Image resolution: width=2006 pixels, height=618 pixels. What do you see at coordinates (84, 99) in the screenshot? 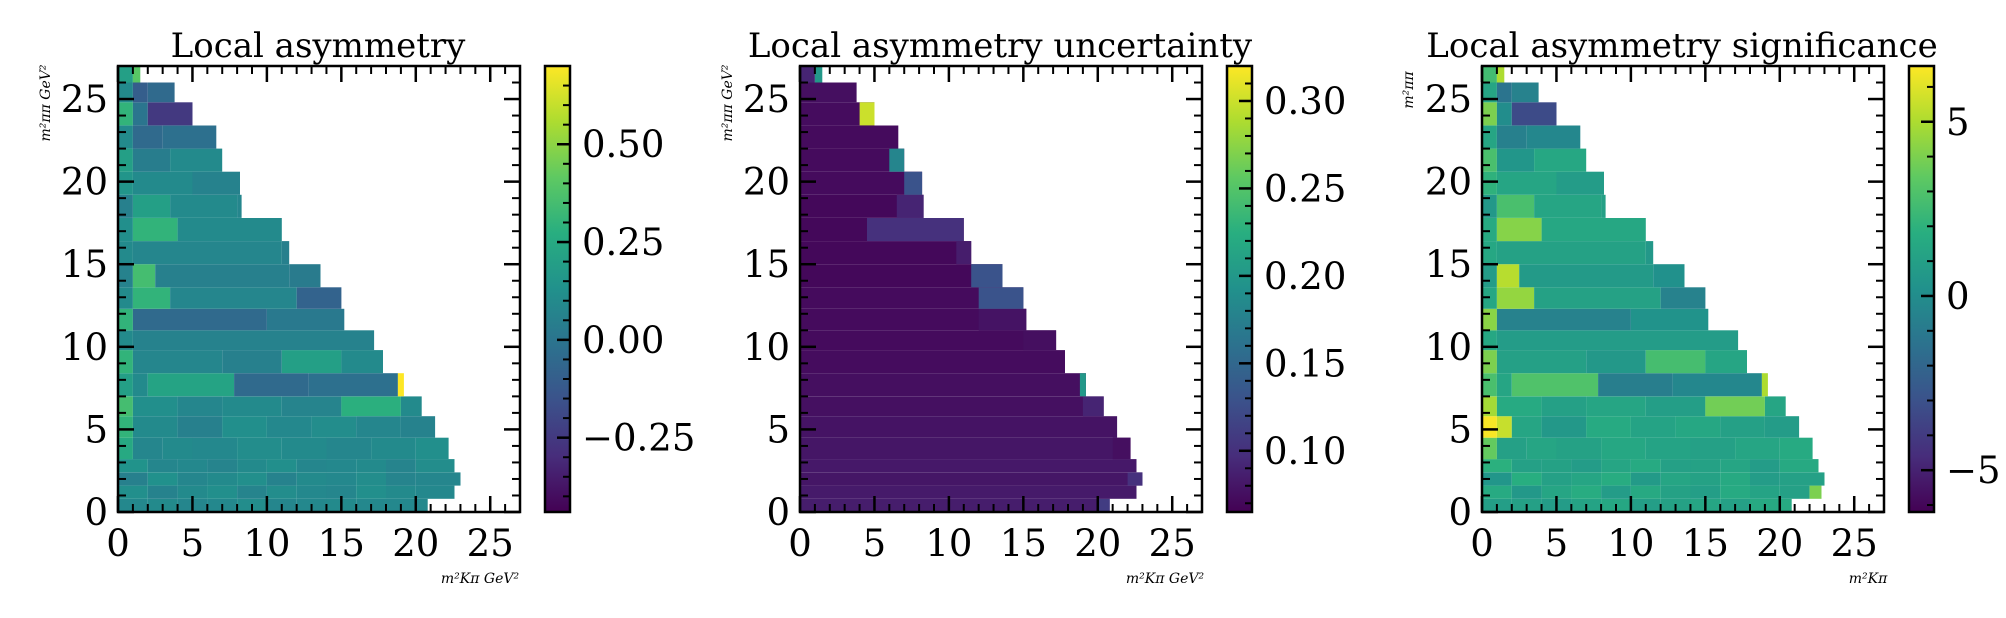
I see `y-tick-label: 25` at bounding box center [84, 99].